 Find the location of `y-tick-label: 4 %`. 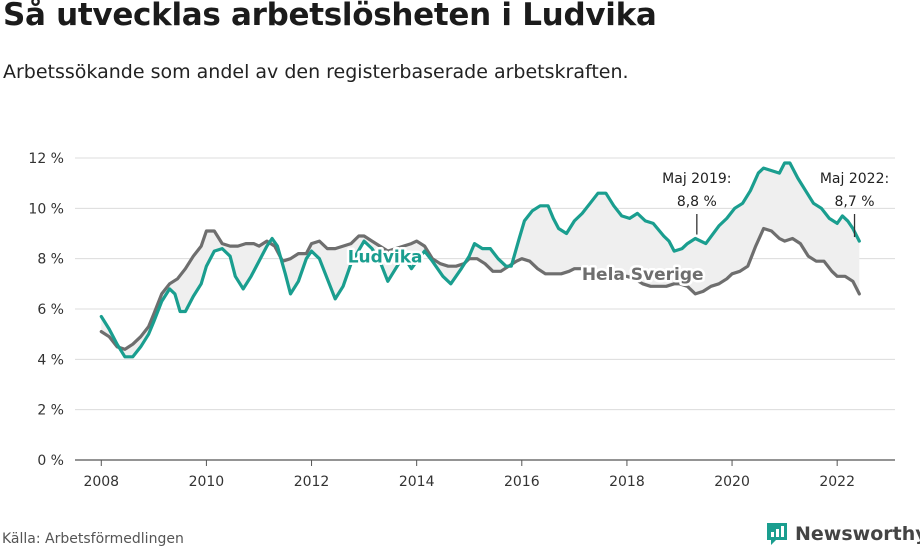

y-tick-label: 4 % is located at coordinates (50, 360).